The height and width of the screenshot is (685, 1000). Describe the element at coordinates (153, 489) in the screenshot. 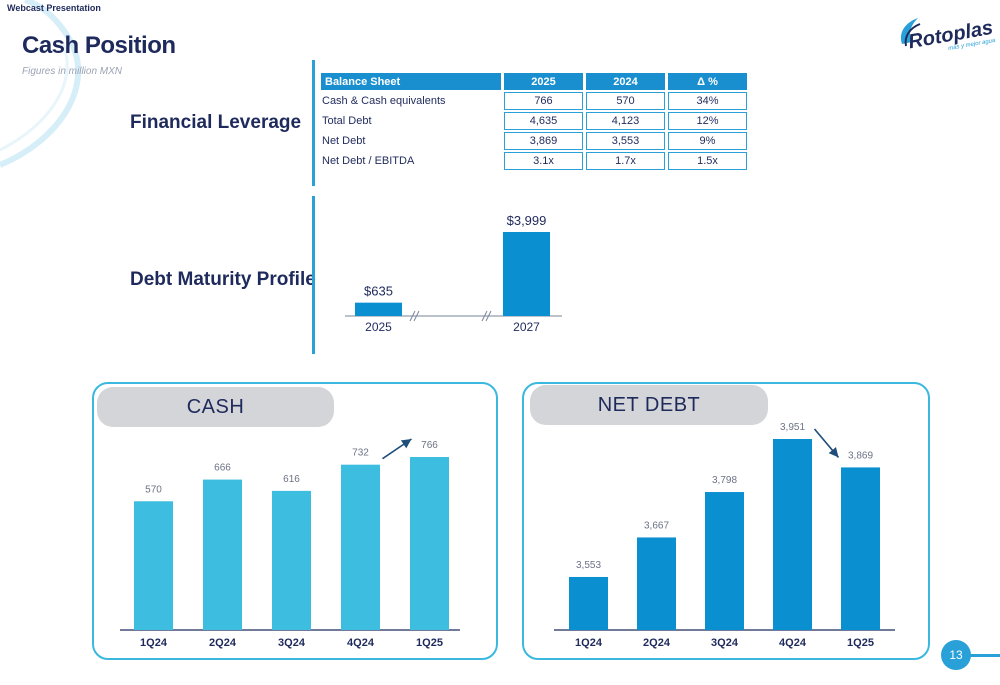

I see `data-label: 570` at that location.